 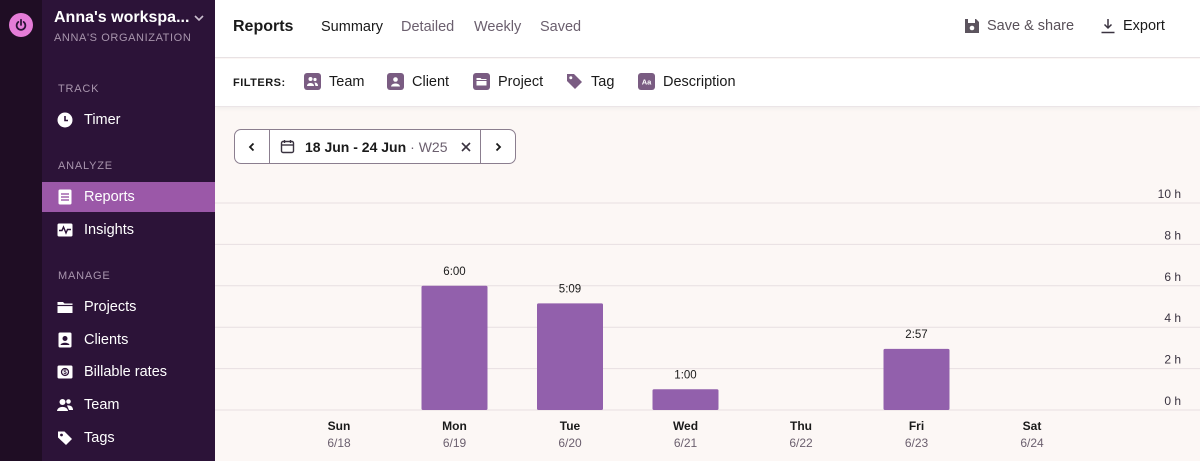 I want to click on filter-label: Project, so click(x=521, y=81).